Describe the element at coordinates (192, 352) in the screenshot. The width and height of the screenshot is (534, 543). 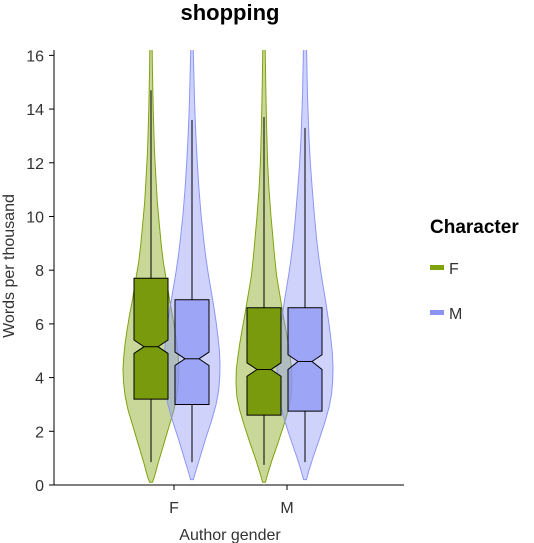
I see `box-m-f` at that location.